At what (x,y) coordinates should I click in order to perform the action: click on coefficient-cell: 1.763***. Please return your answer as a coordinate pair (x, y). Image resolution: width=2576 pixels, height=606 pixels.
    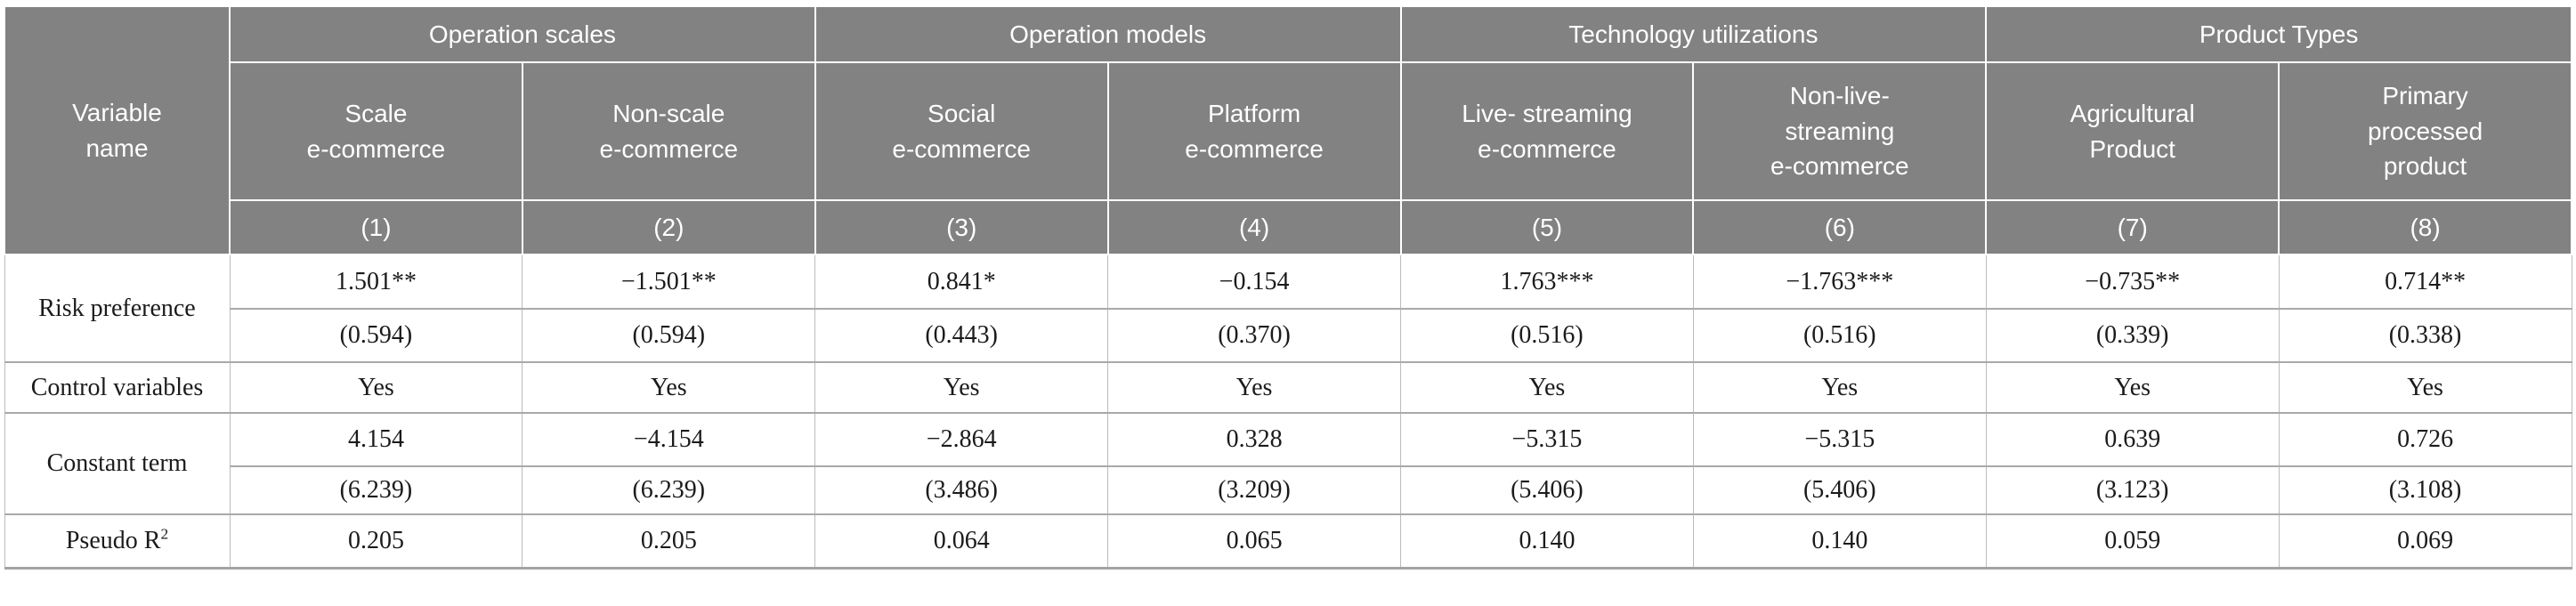
    Looking at the image, I should click on (1547, 282).